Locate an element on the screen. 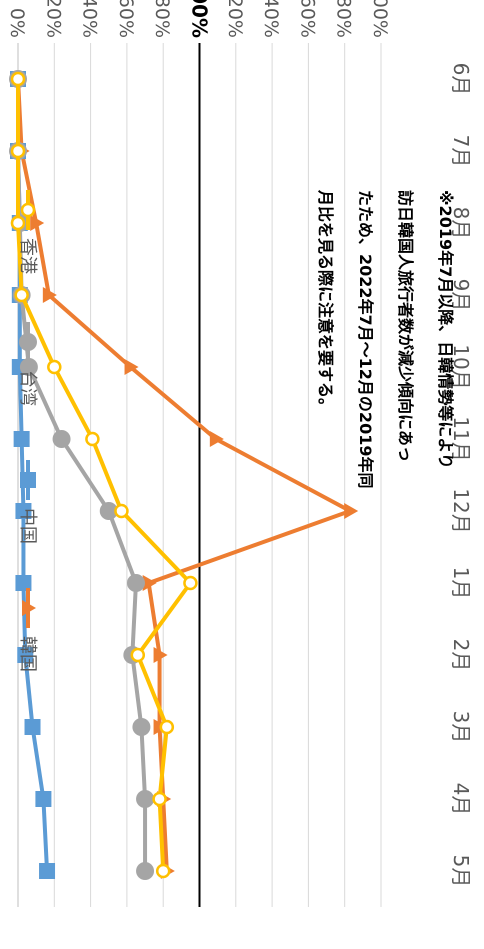  y-tick-label: 40% is located at coordinates (90, 19).